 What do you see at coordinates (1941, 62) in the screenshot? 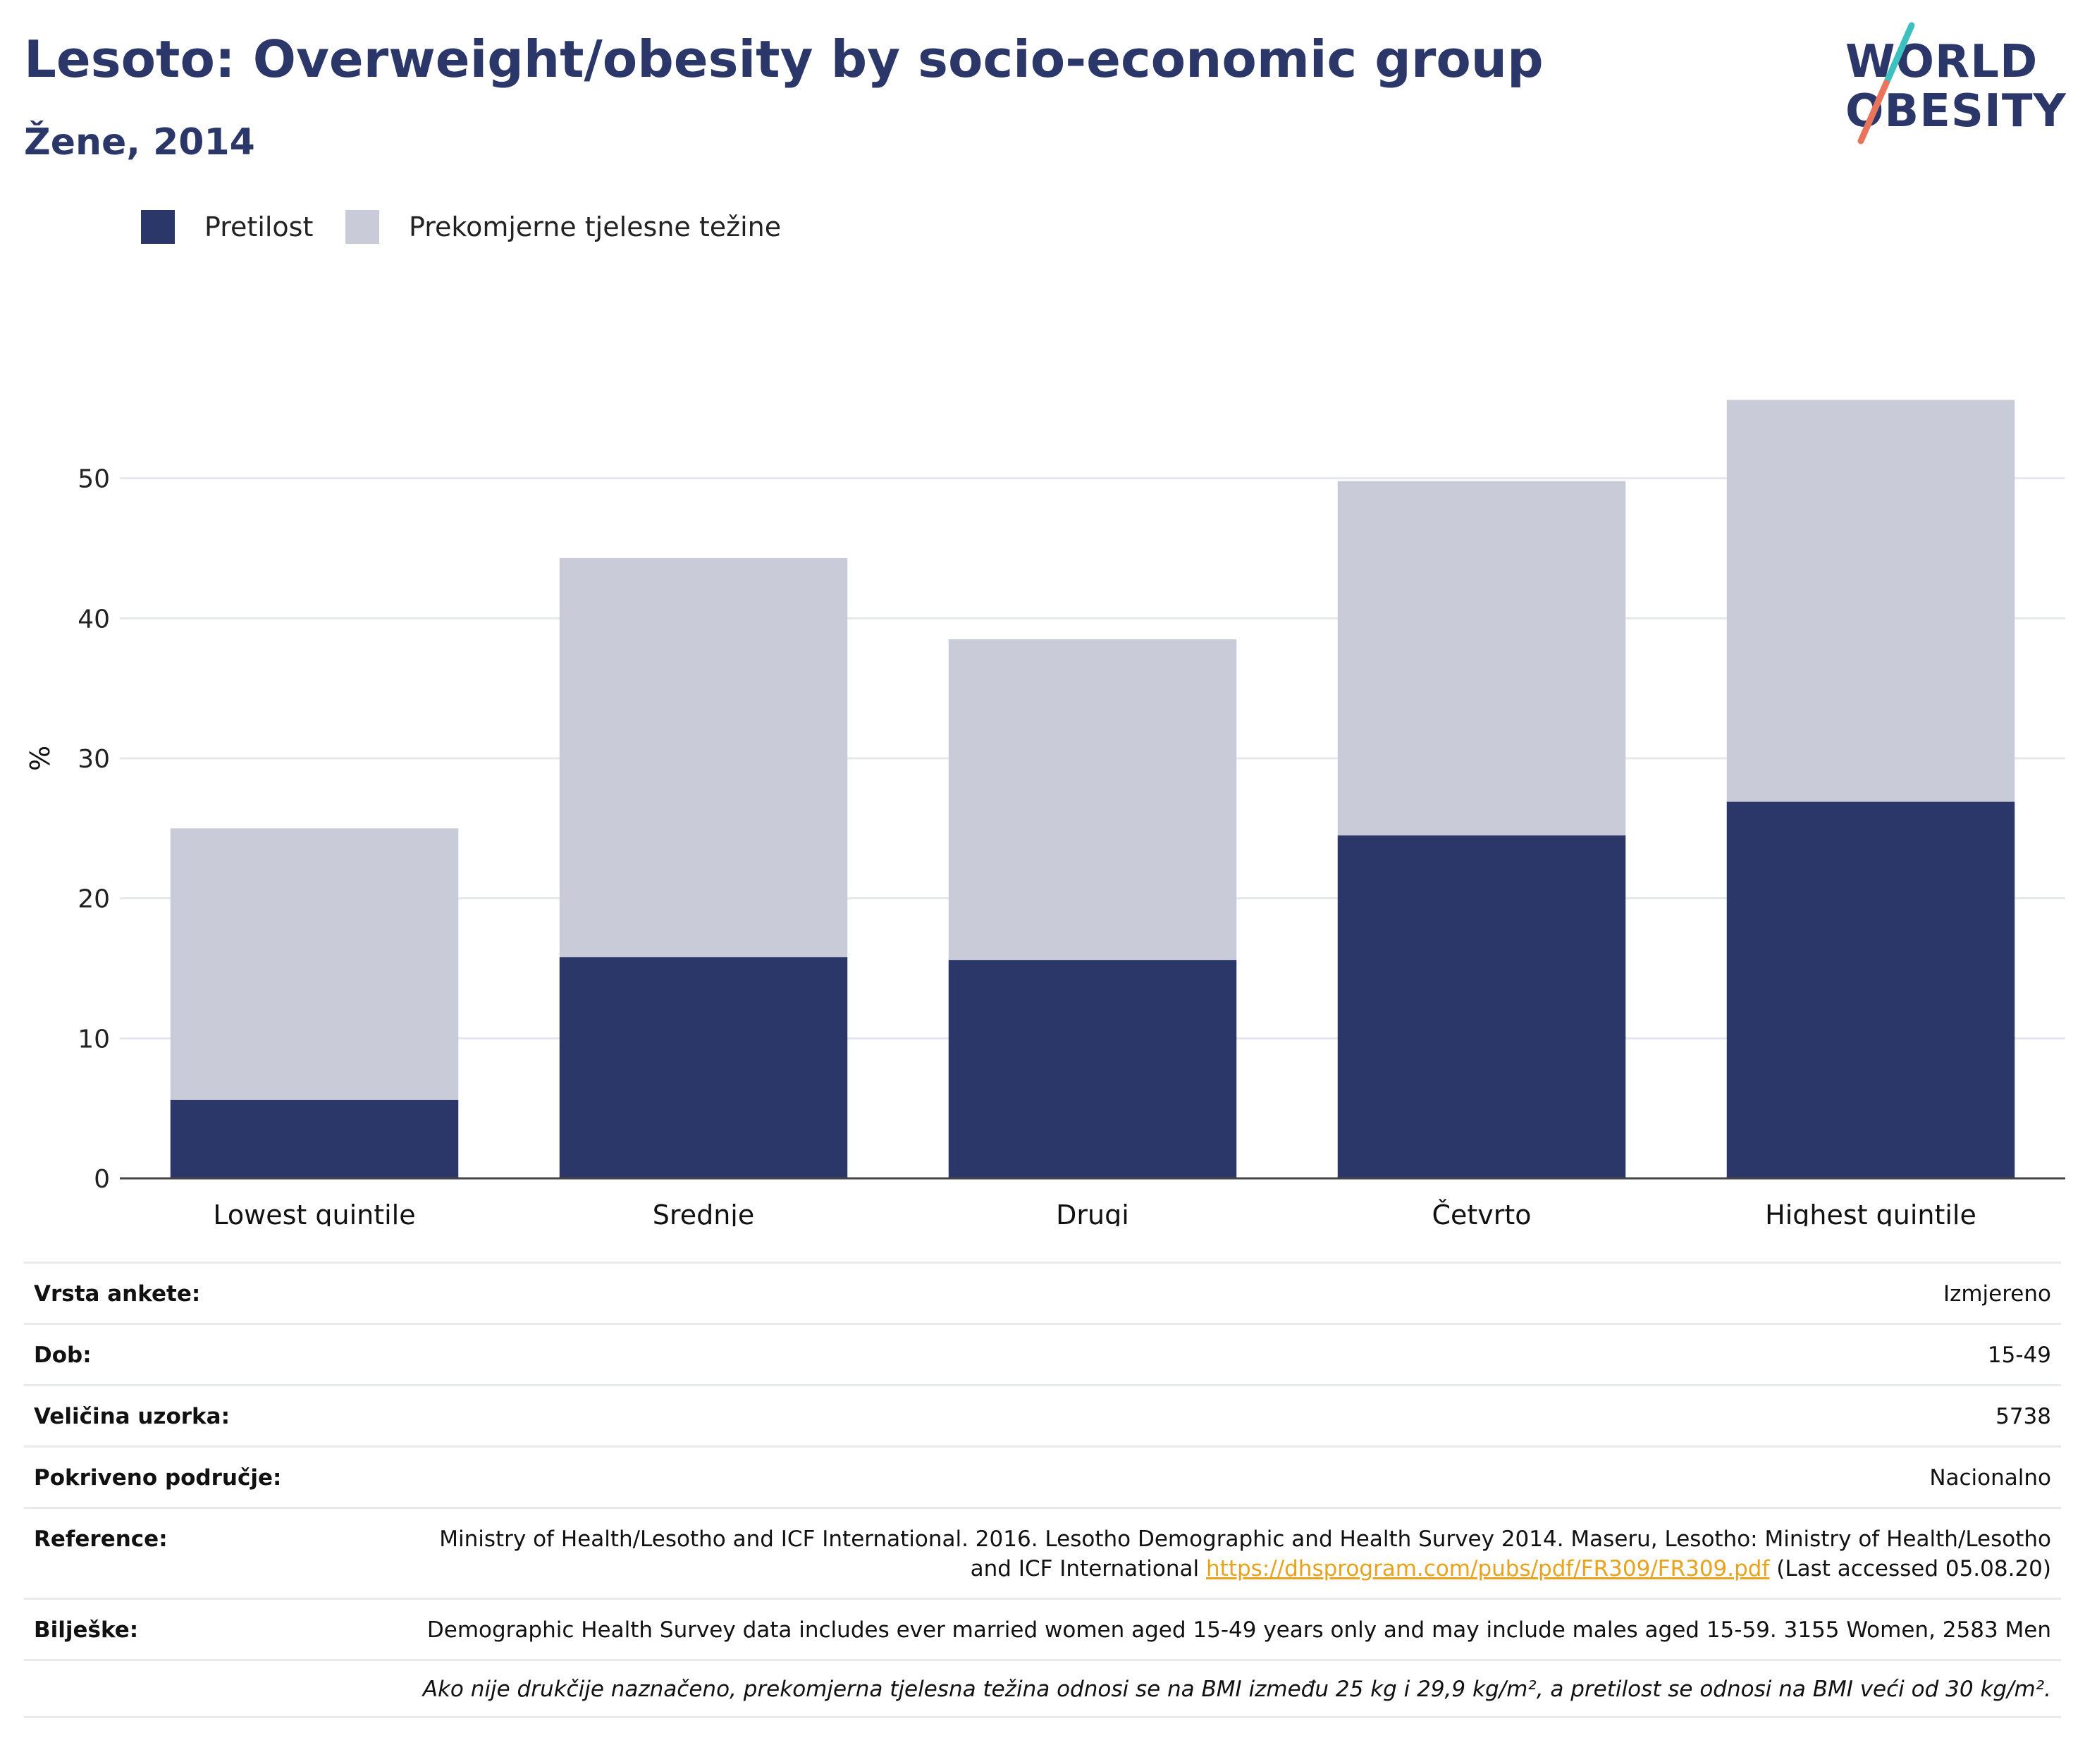
I see `logo-line-1: WORLD` at bounding box center [1941, 62].